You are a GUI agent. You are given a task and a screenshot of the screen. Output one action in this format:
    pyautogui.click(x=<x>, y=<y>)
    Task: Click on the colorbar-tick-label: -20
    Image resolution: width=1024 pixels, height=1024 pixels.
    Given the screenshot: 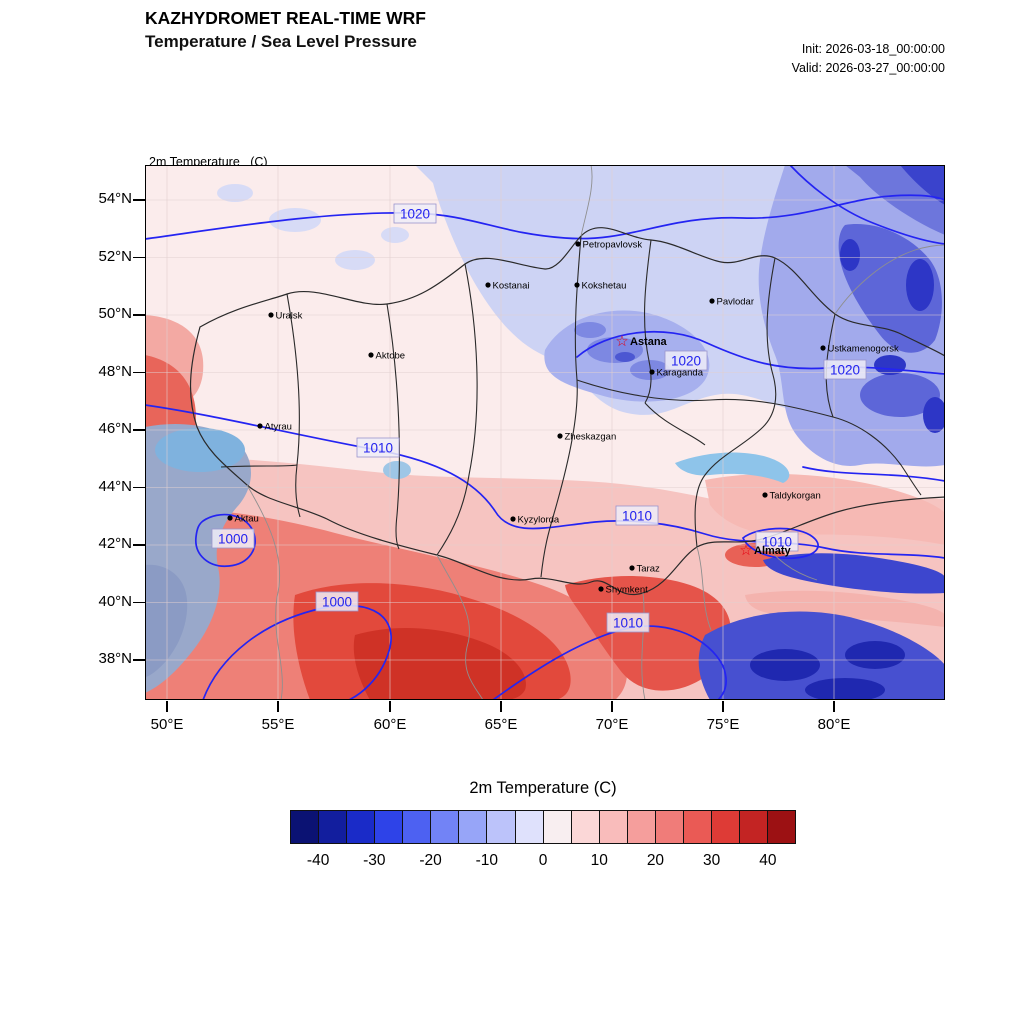 What is the action you would take?
    pyautogui.click(x=430, y=860)
    